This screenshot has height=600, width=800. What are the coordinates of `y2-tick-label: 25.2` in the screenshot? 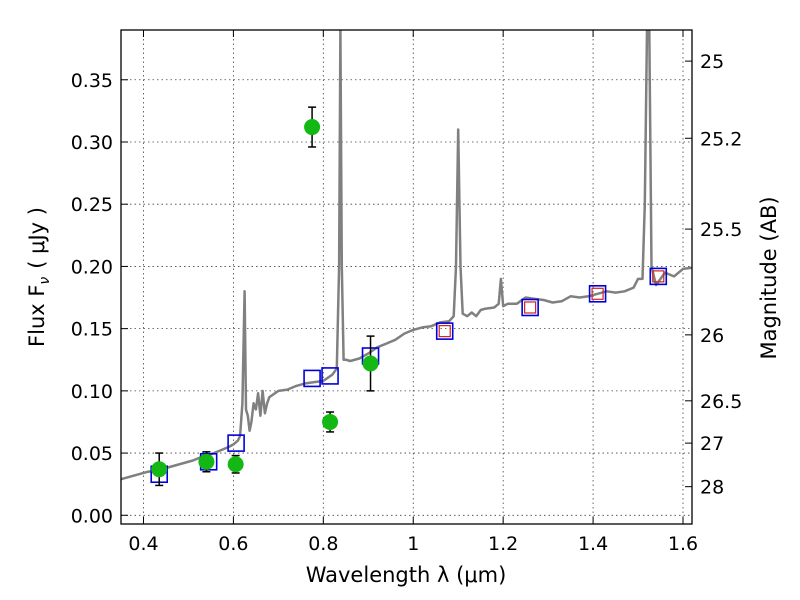 It's located at (721, 139).